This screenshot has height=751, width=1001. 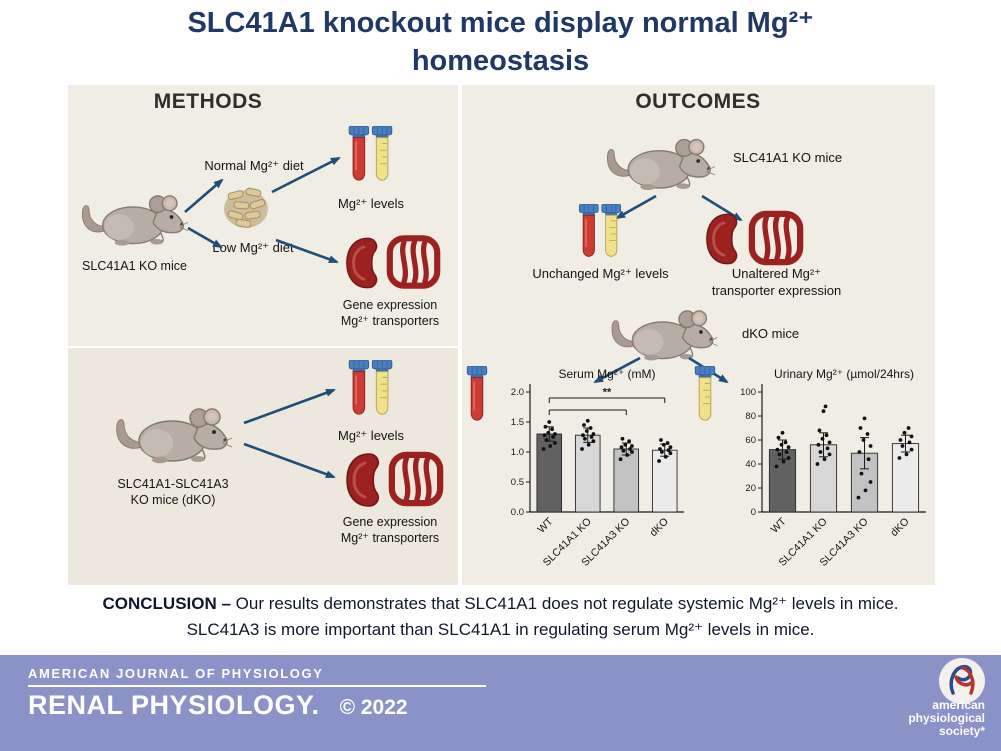 I want to click on society-name: american physiological society*, so click(x=946, y=718).